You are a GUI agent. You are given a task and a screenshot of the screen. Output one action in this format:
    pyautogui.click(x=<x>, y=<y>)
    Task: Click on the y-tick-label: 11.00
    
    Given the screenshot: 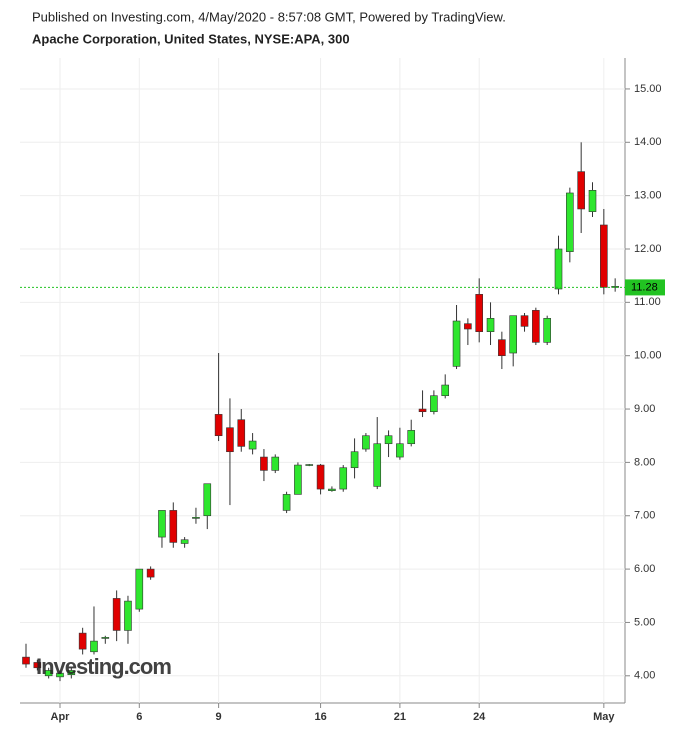 What is the action you would take?
    pyautogui.click(x=647, y=302)
    